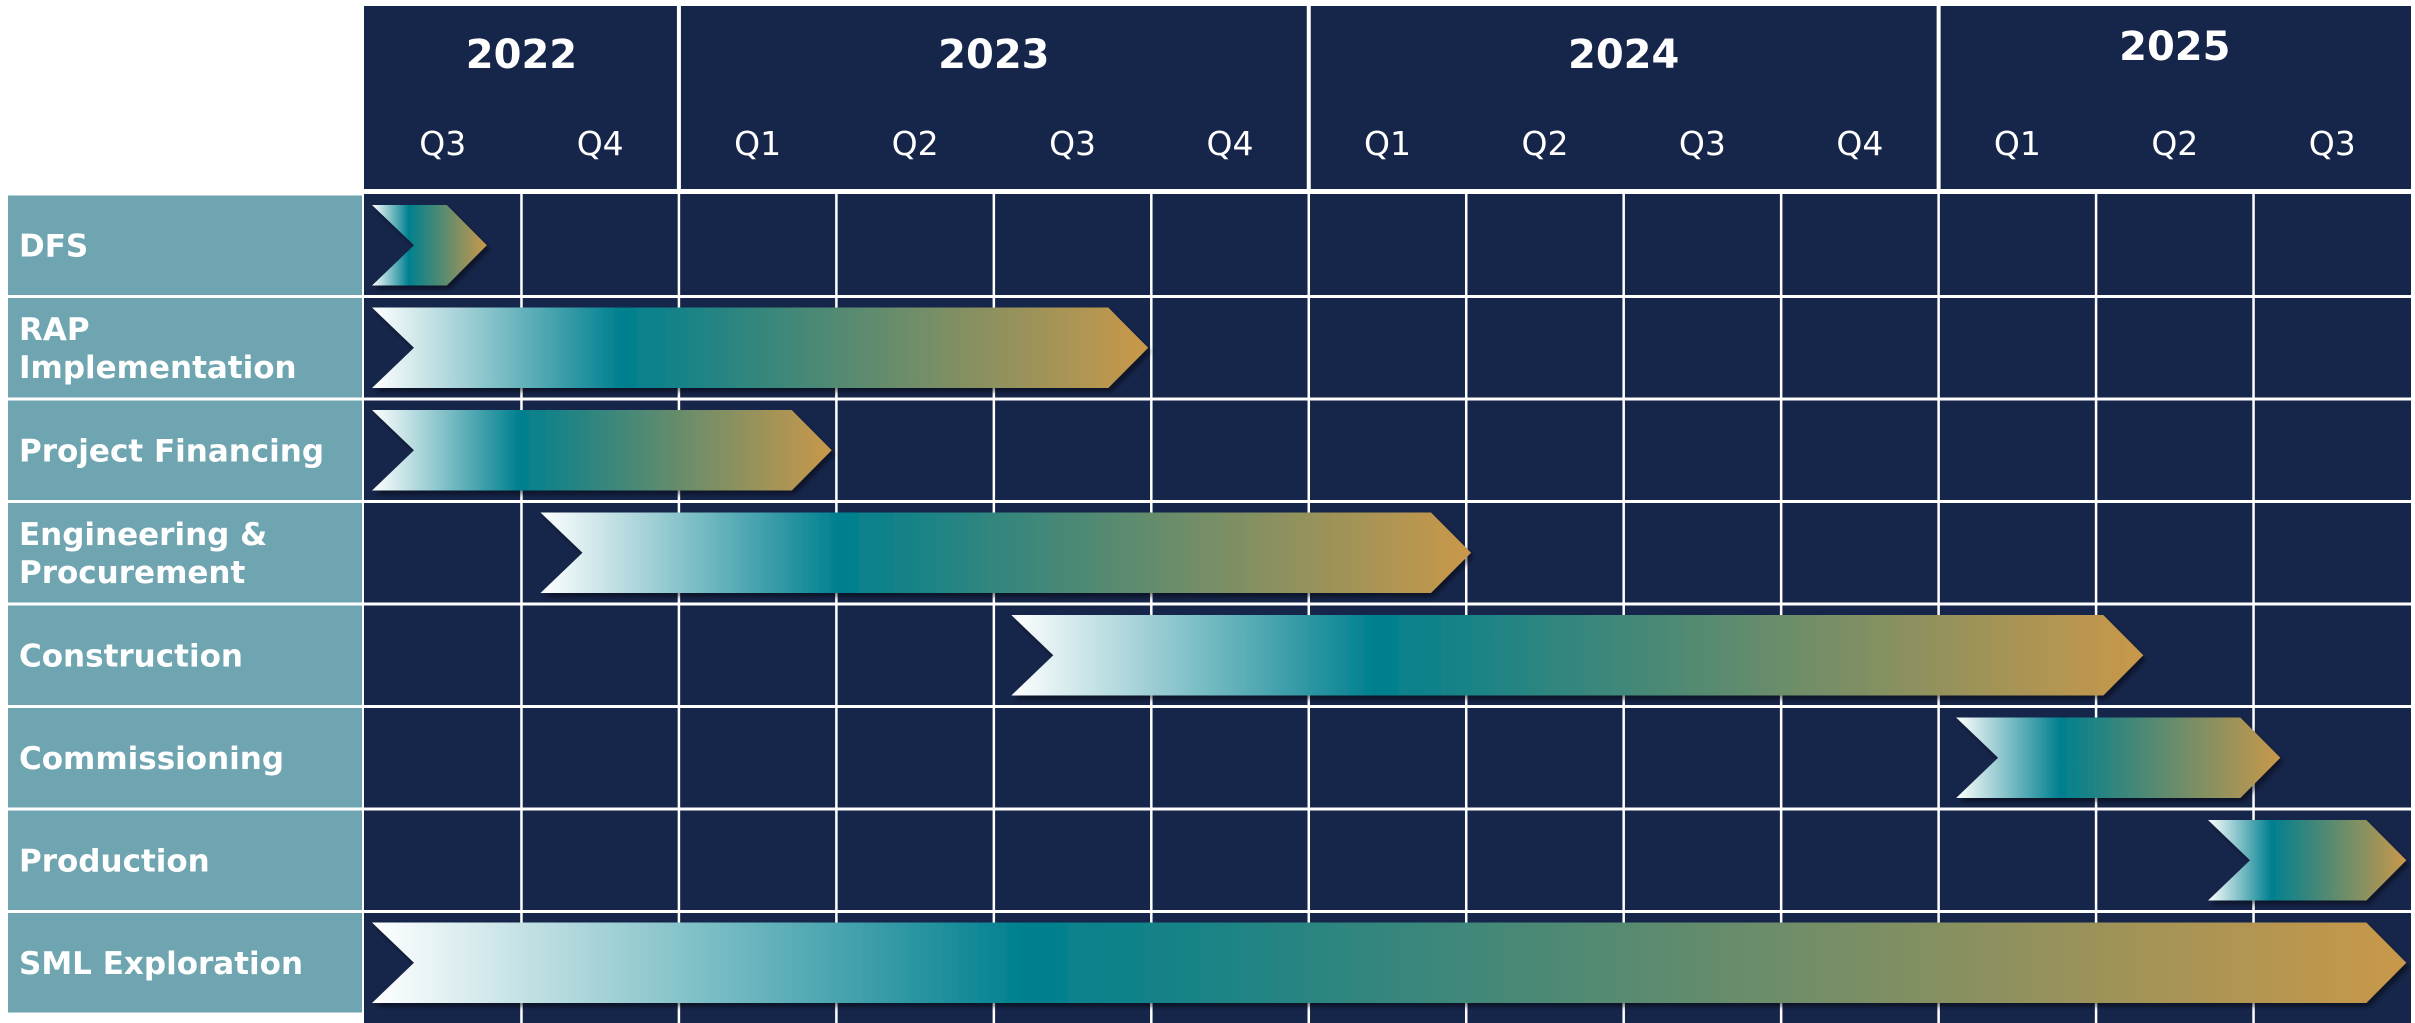  What do you see at coordinates (1005, 552) in the screenshot?
I see `task-bar-engineering-procurement` at bounding box center [1005, 552].